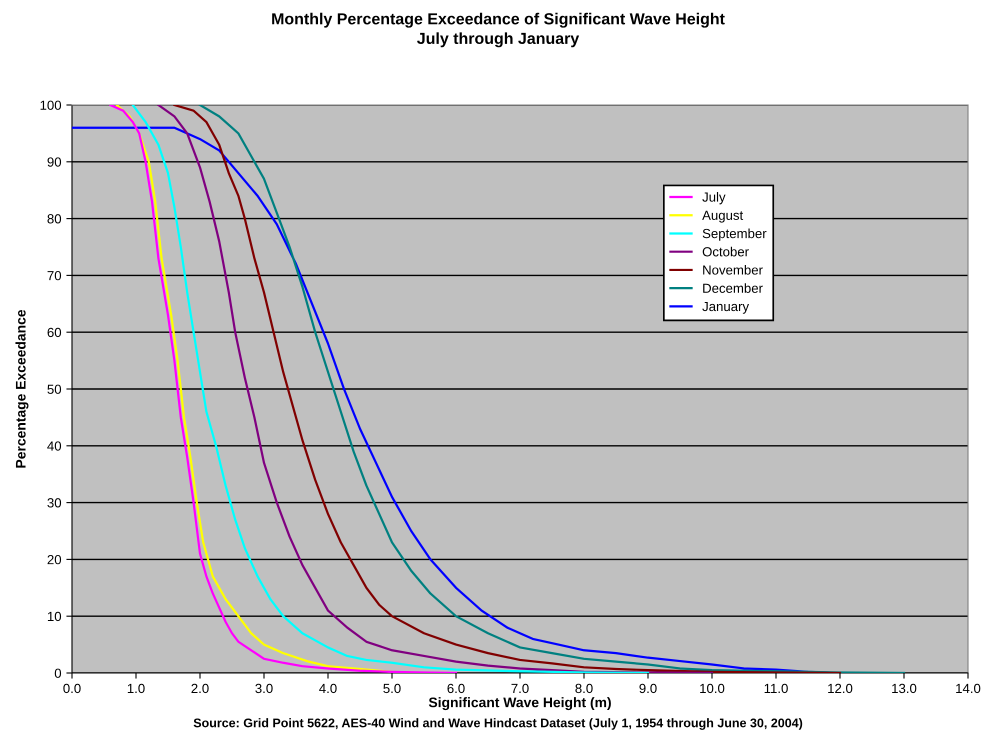  What do you see at coordinates (498, 30) in the screenshot?
I see `chart-title: Monthly Percentage Exceedance of Significant Wave Height July through January` at bounding box center [498, 30].